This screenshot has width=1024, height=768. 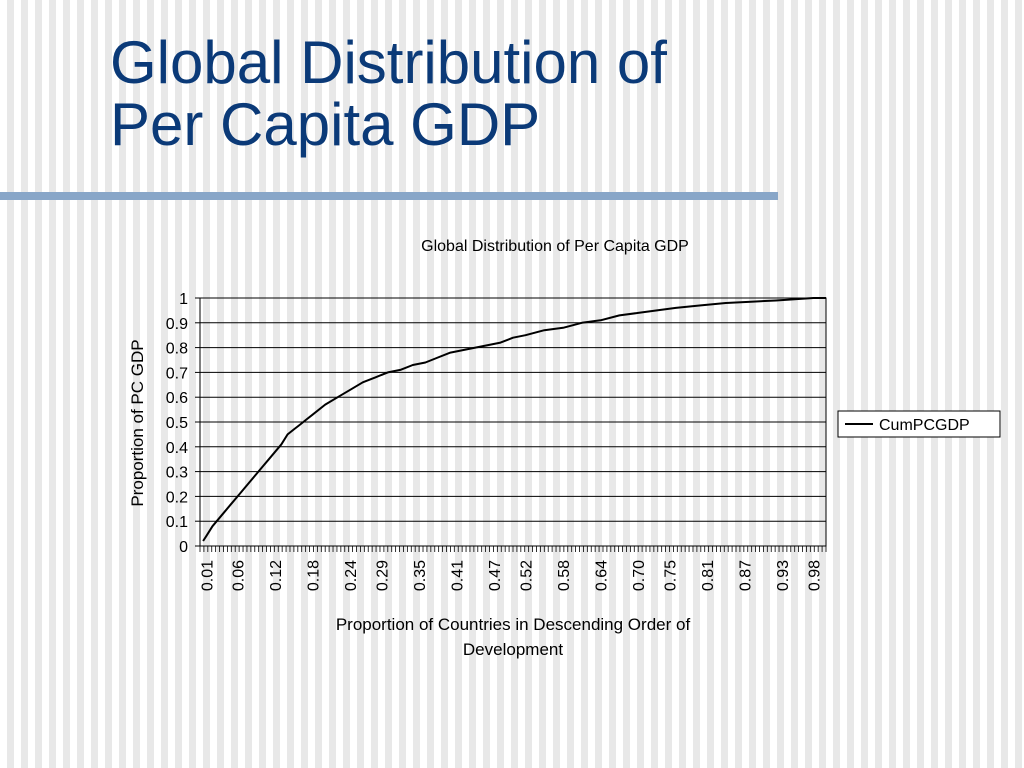 I want to click on y-tick-label: 1, so click(x=183, y=299).